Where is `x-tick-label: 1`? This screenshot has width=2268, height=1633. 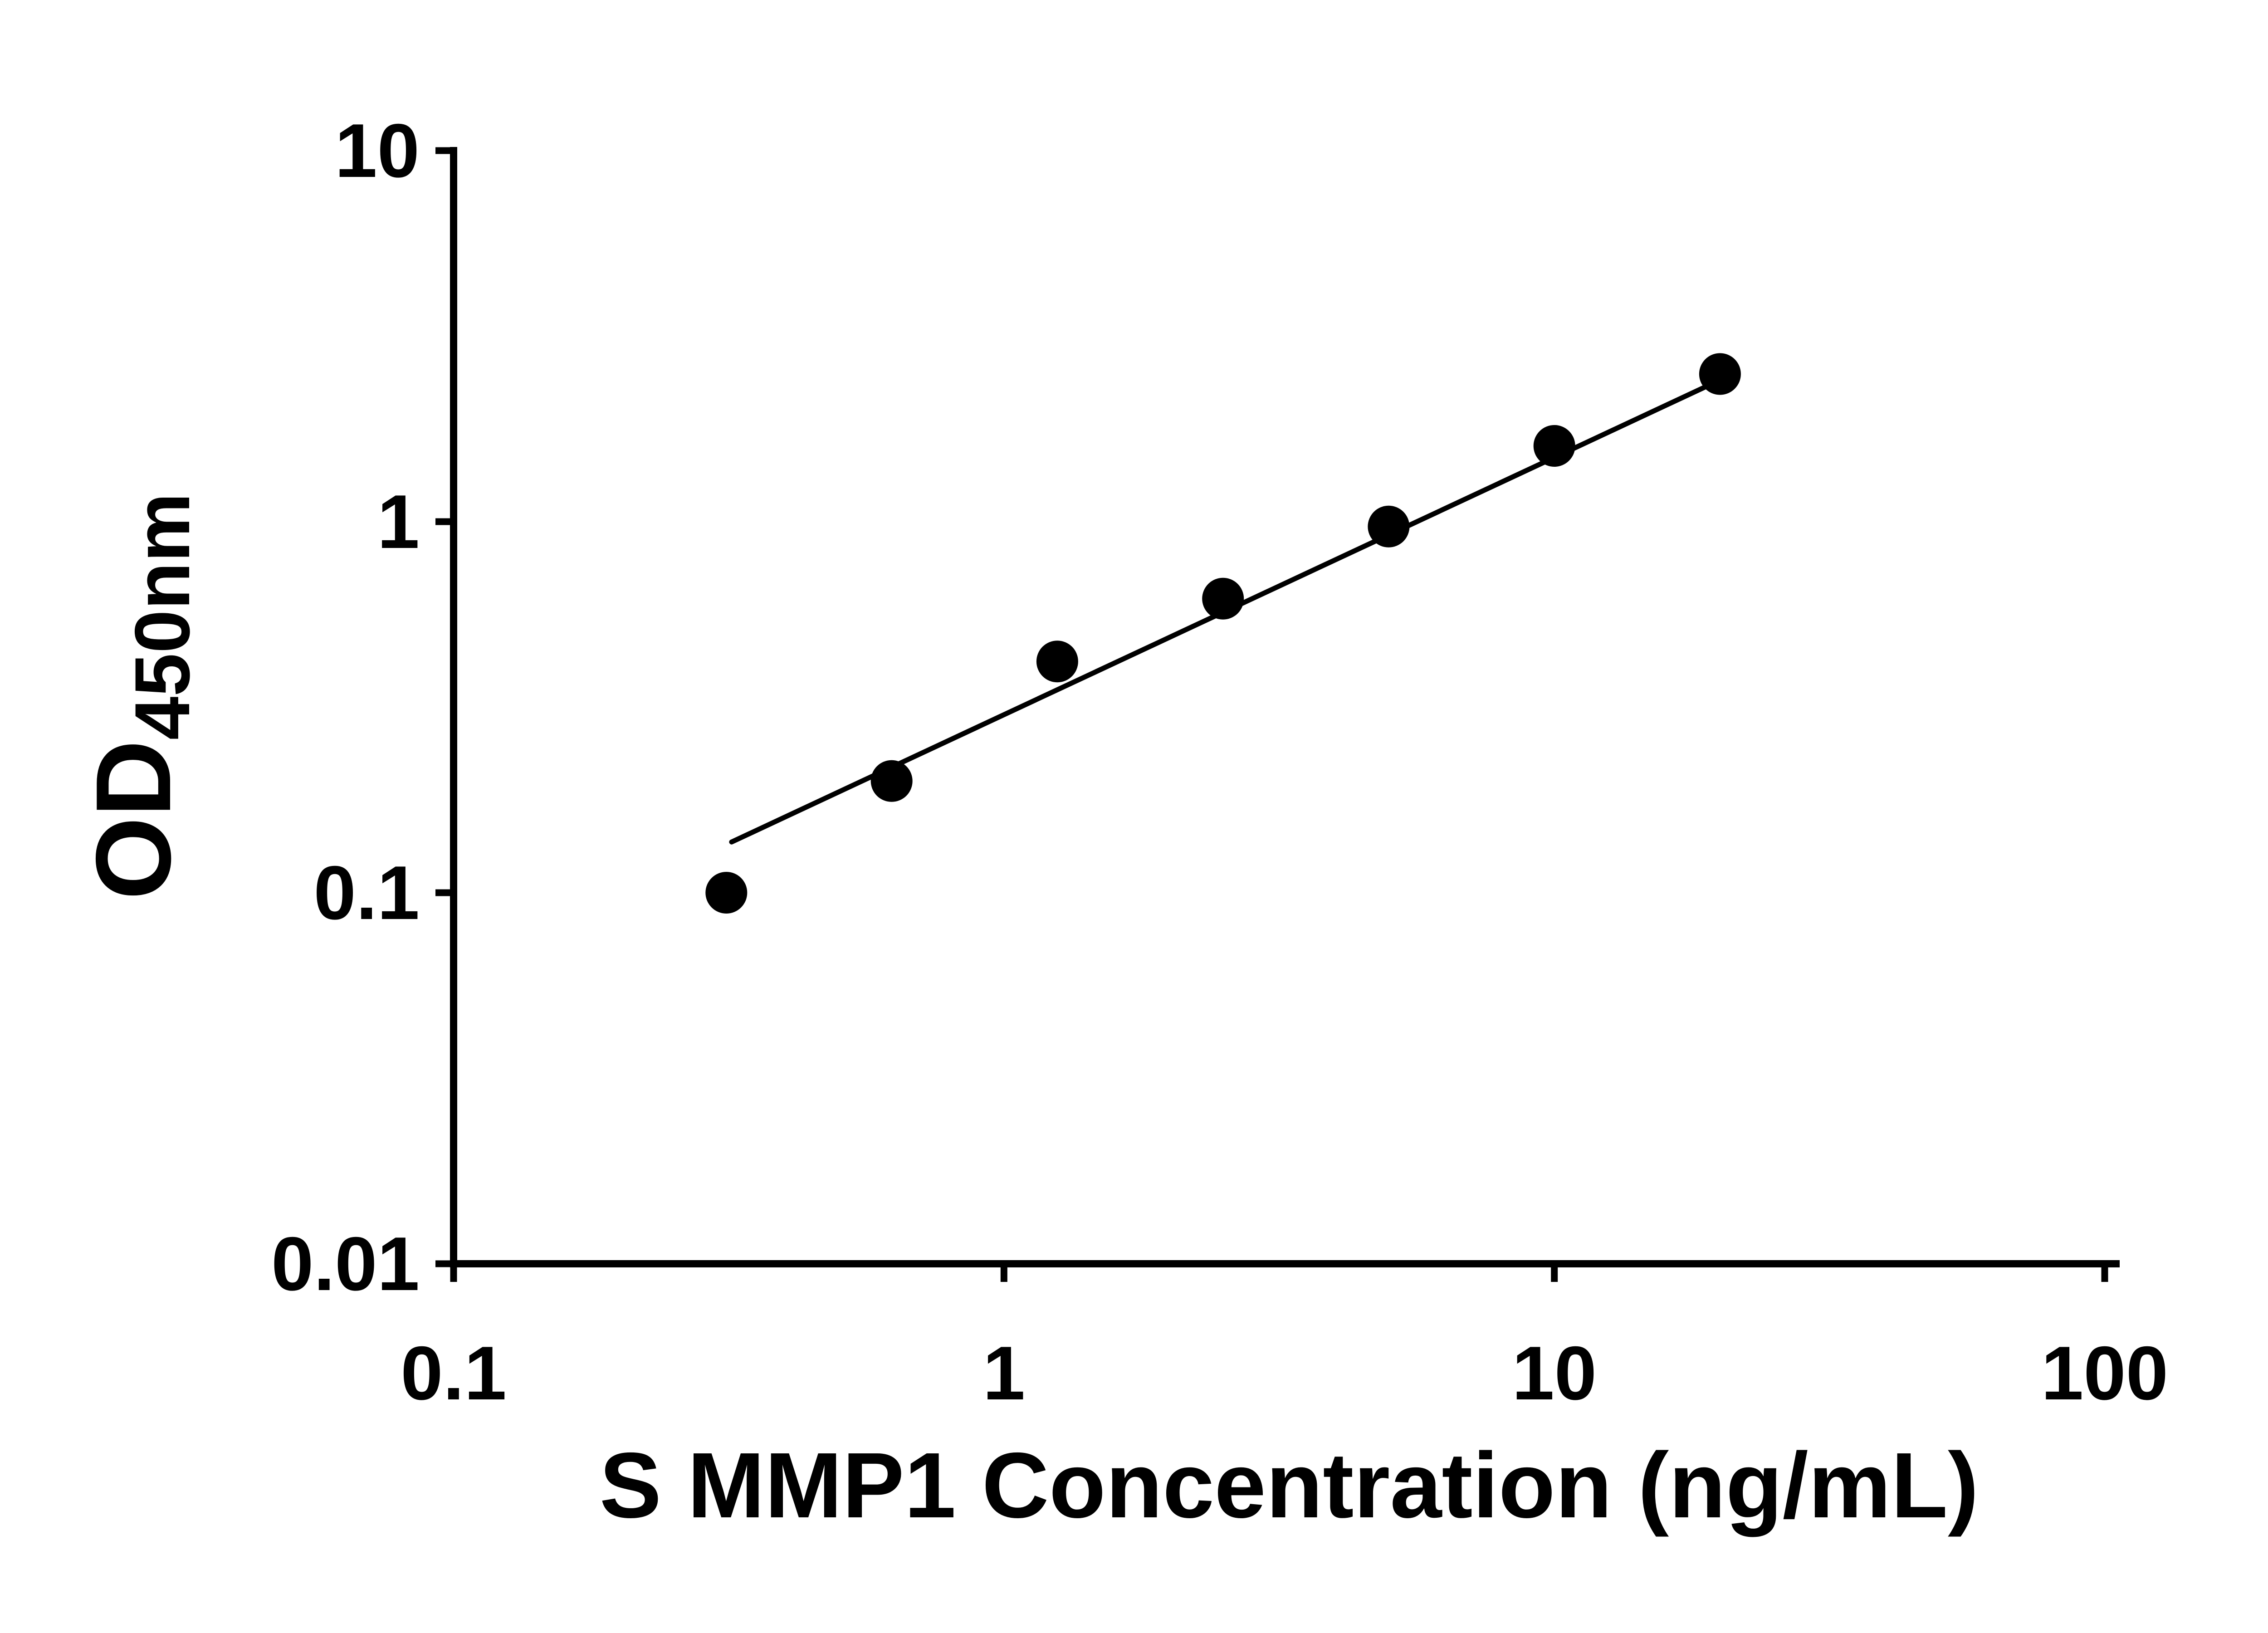 x-tick-label: 1 is located at coordinates (1004, 1373).